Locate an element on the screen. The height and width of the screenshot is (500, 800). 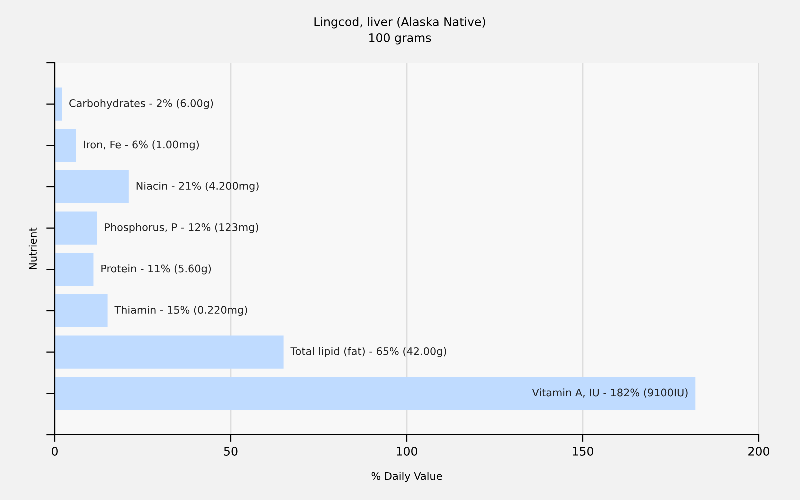
y-tick-label: Vitamin A, IU - 182% (9100IU) is located at coordinates (610, 393).